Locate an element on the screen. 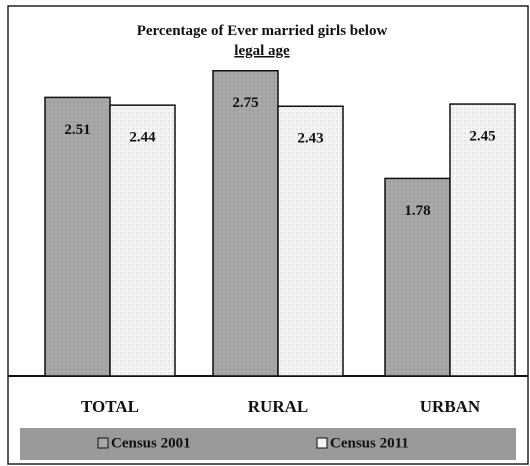 Image resolution: width=530 pixels, height=466 pixels. legend-band is located at coordinates (268, 444).